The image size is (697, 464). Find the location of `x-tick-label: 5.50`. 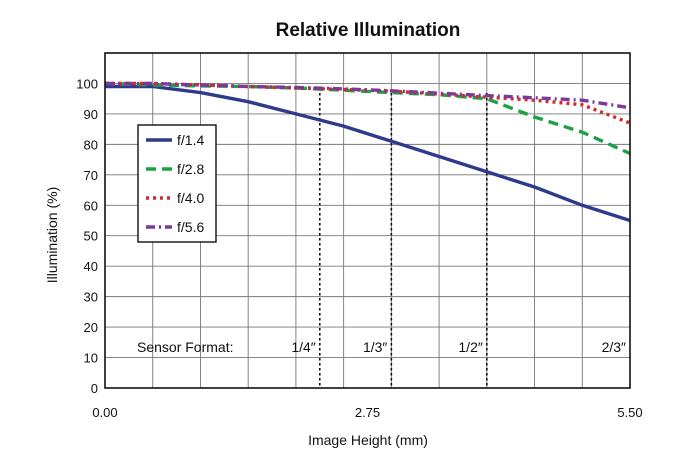

x-tick-label: 5.50 is located at coordinates (629, 412).